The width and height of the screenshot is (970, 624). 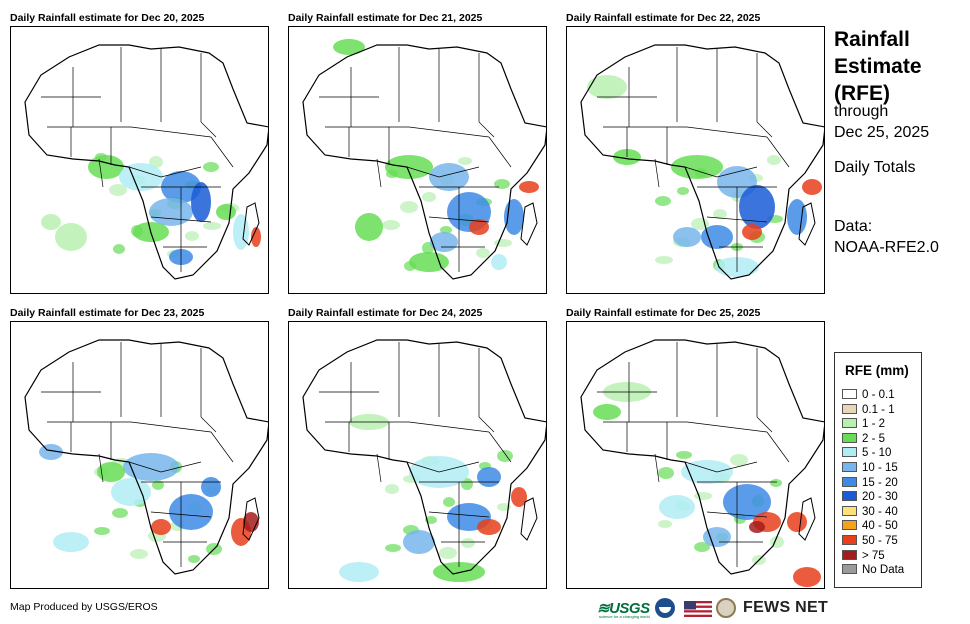 I want to click on legend-item: 30 - 40, so click(x=870, y=512).